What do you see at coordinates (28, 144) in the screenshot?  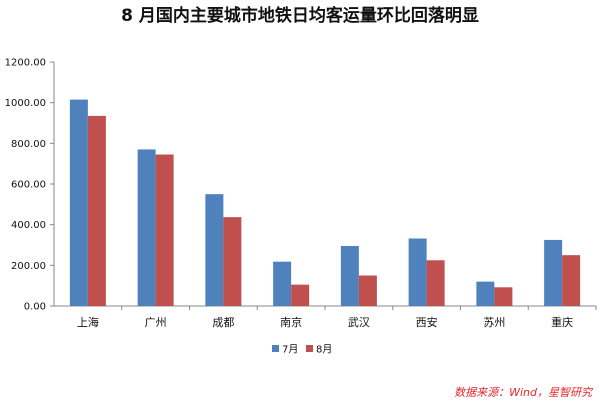 I see `y-tick-label: 800.00` at bounding box center [28, 144].